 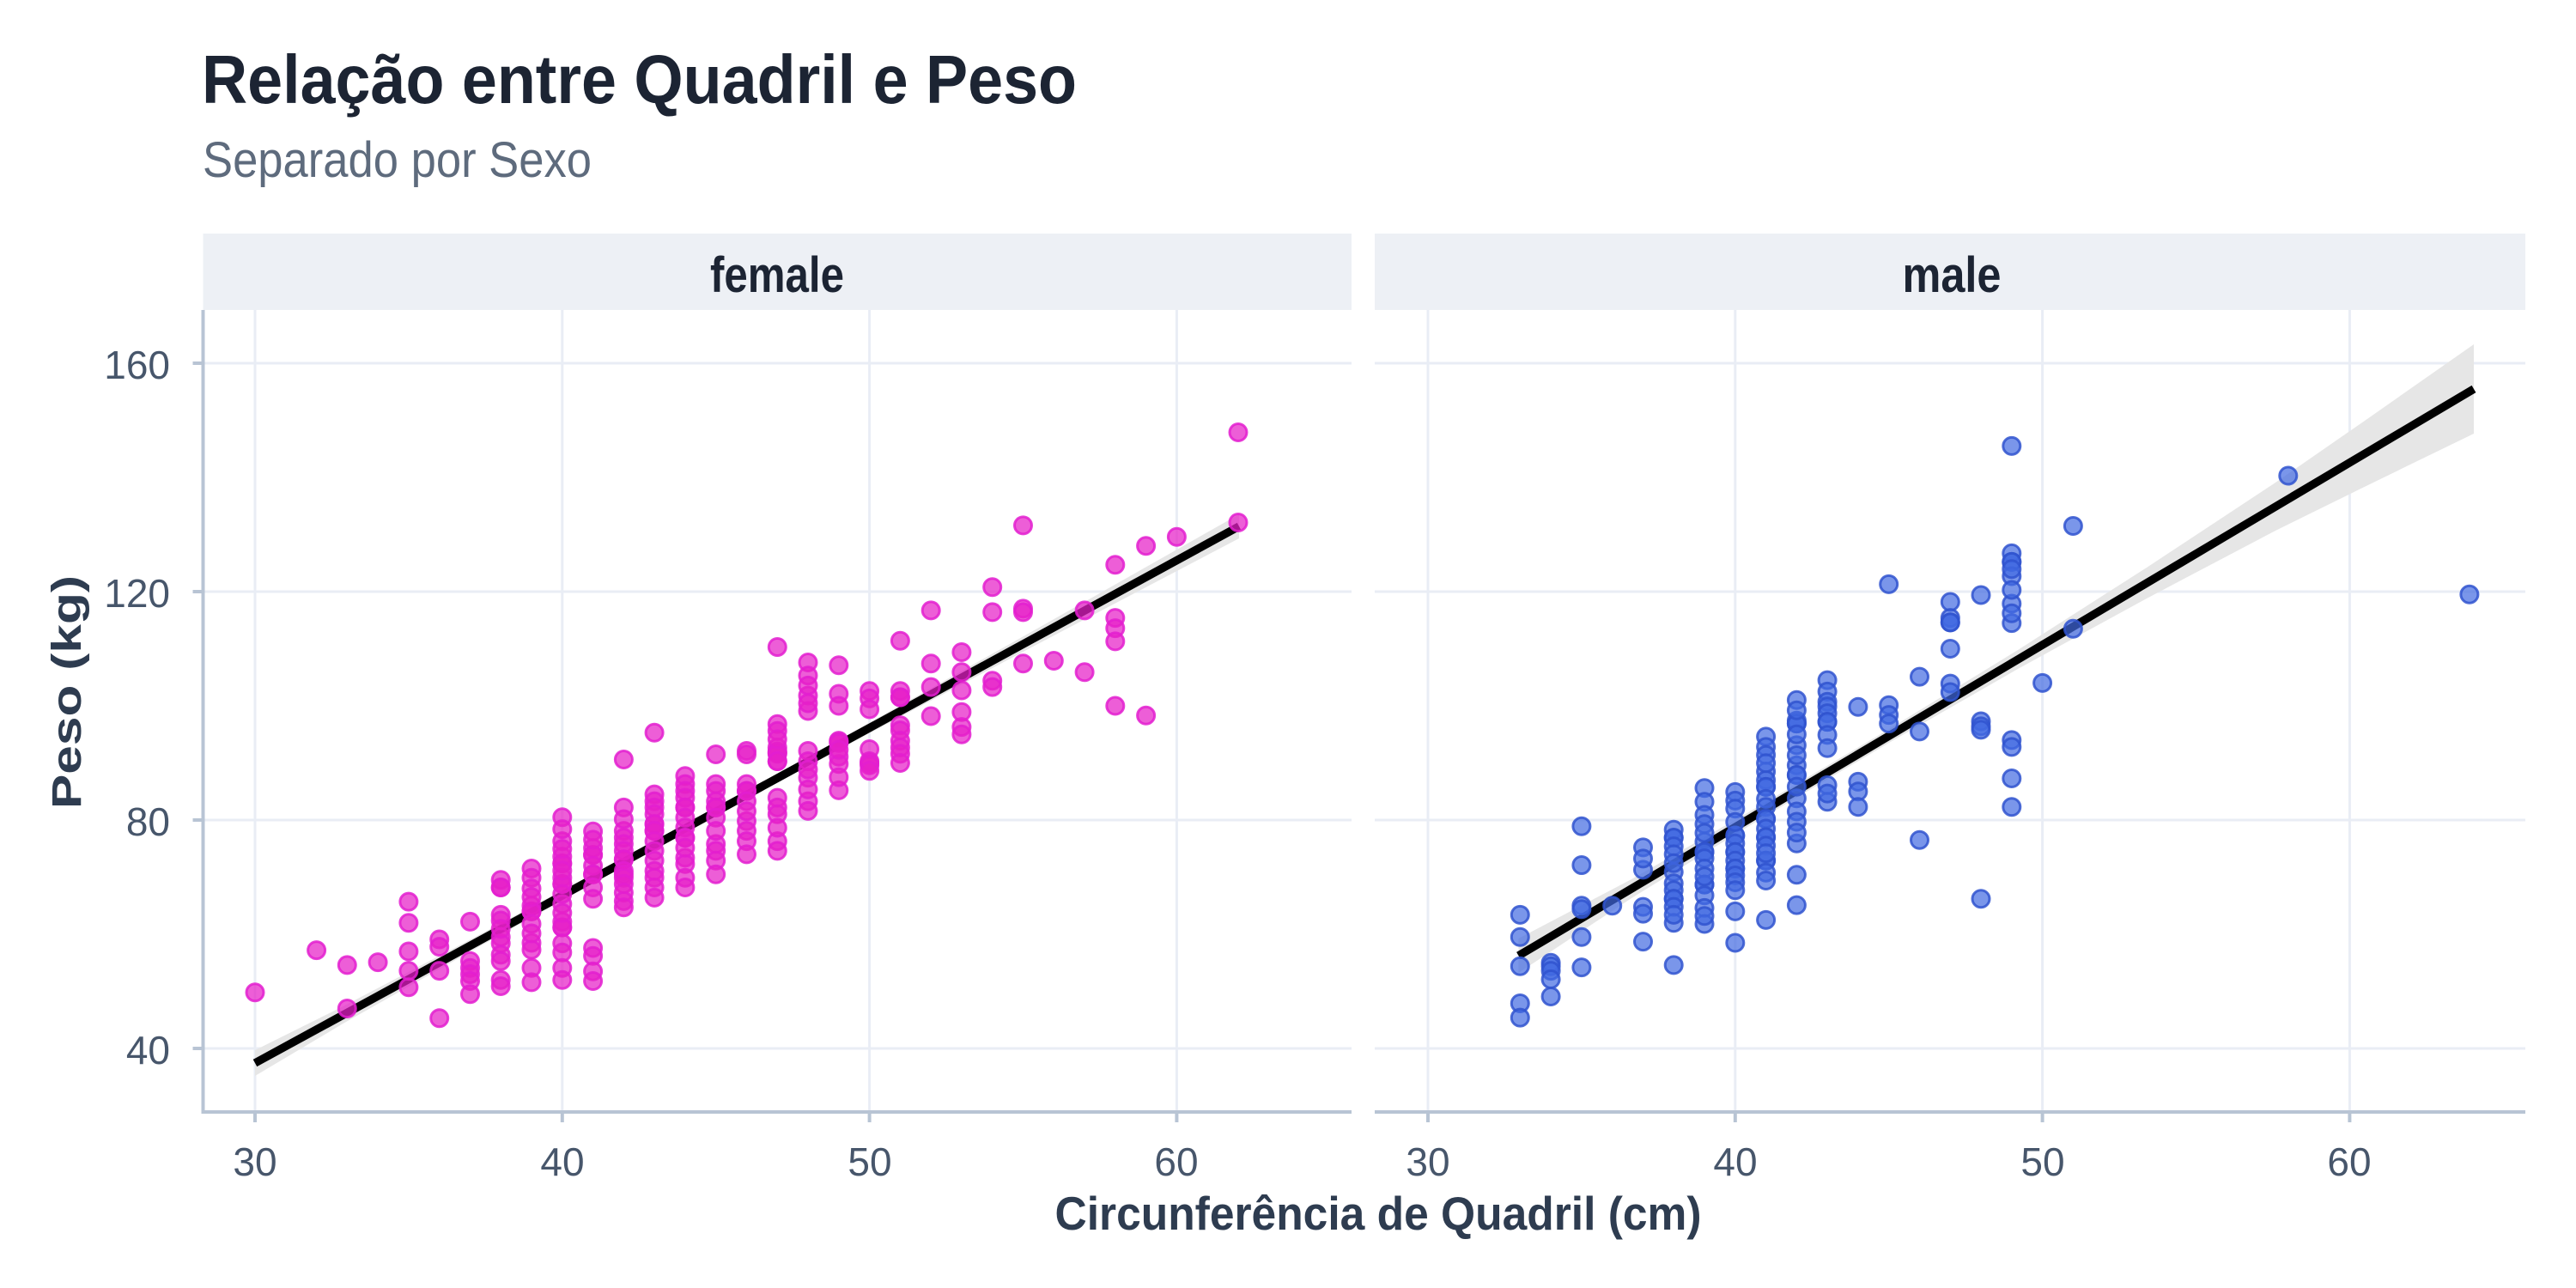 I want to click on svg-text: male, so click(x=1953, y=275).